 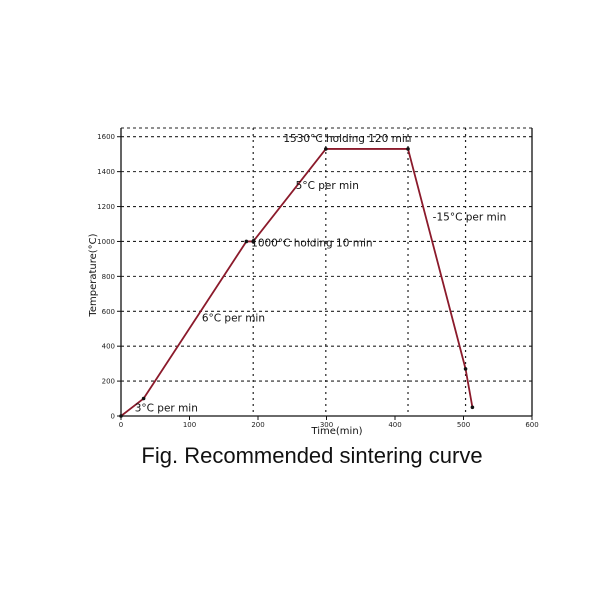 I want to click on x-tick-label: 600, so click(x=531, y=425).